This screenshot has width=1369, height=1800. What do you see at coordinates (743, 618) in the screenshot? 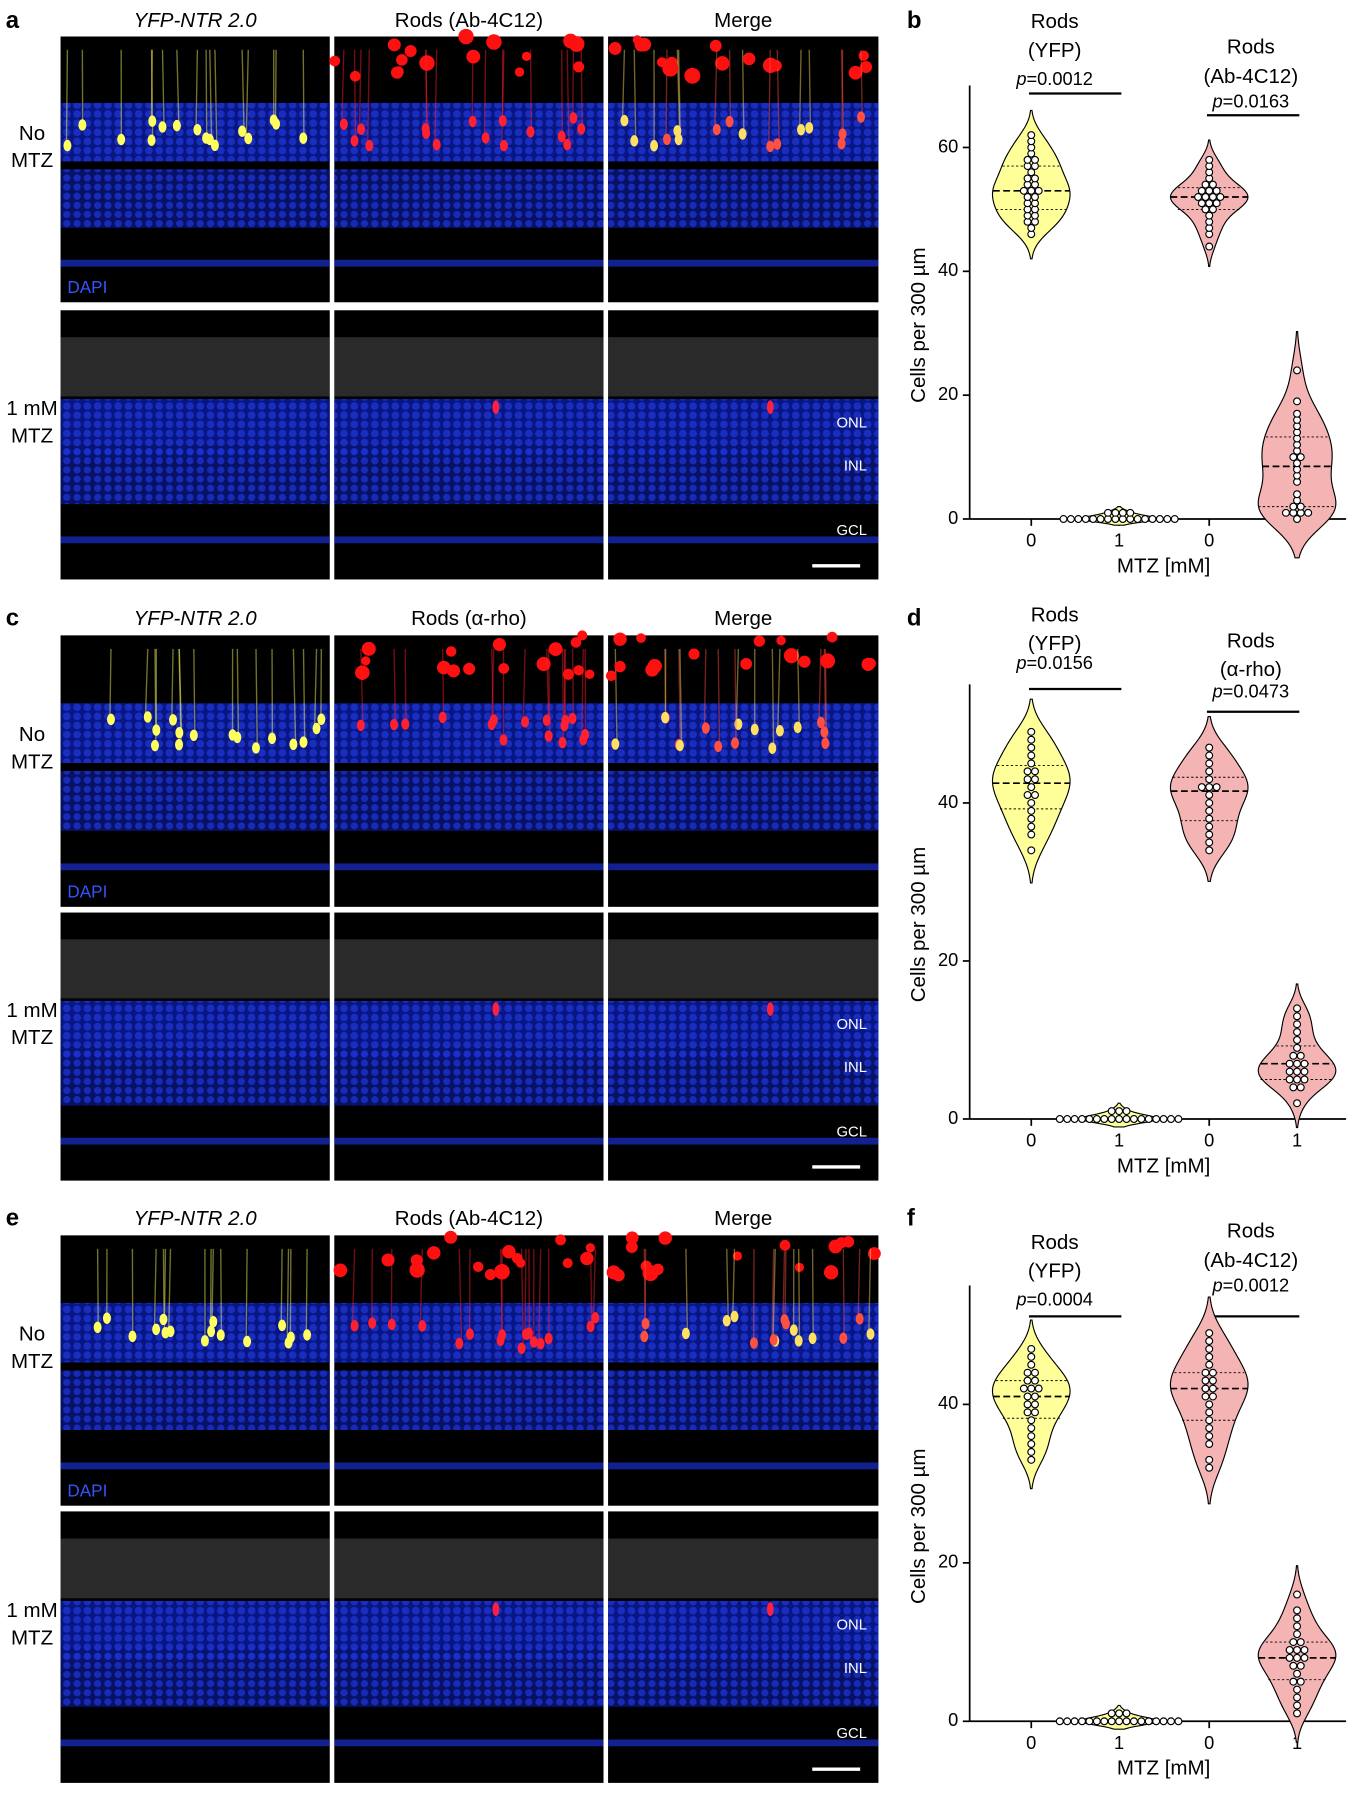
I see `column-title: Merge` at bounding box center [743, 618].